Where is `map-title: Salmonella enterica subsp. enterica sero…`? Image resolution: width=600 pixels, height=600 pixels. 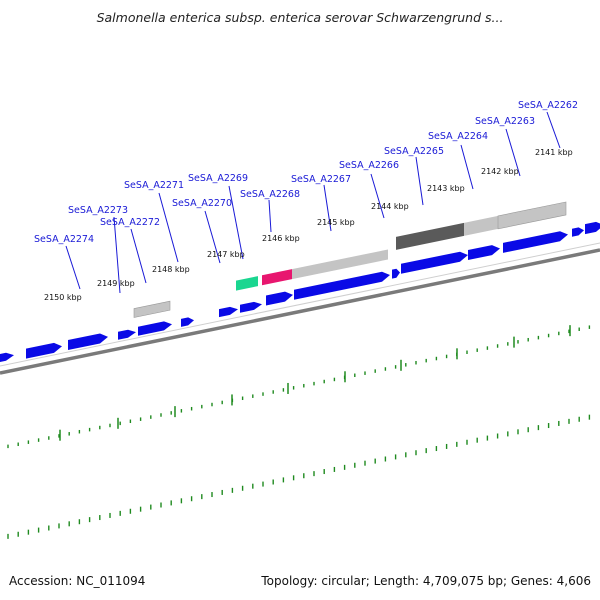
map-title: Salmonella enterica subsp. enterica sero… is located at coordinates (300, 17).